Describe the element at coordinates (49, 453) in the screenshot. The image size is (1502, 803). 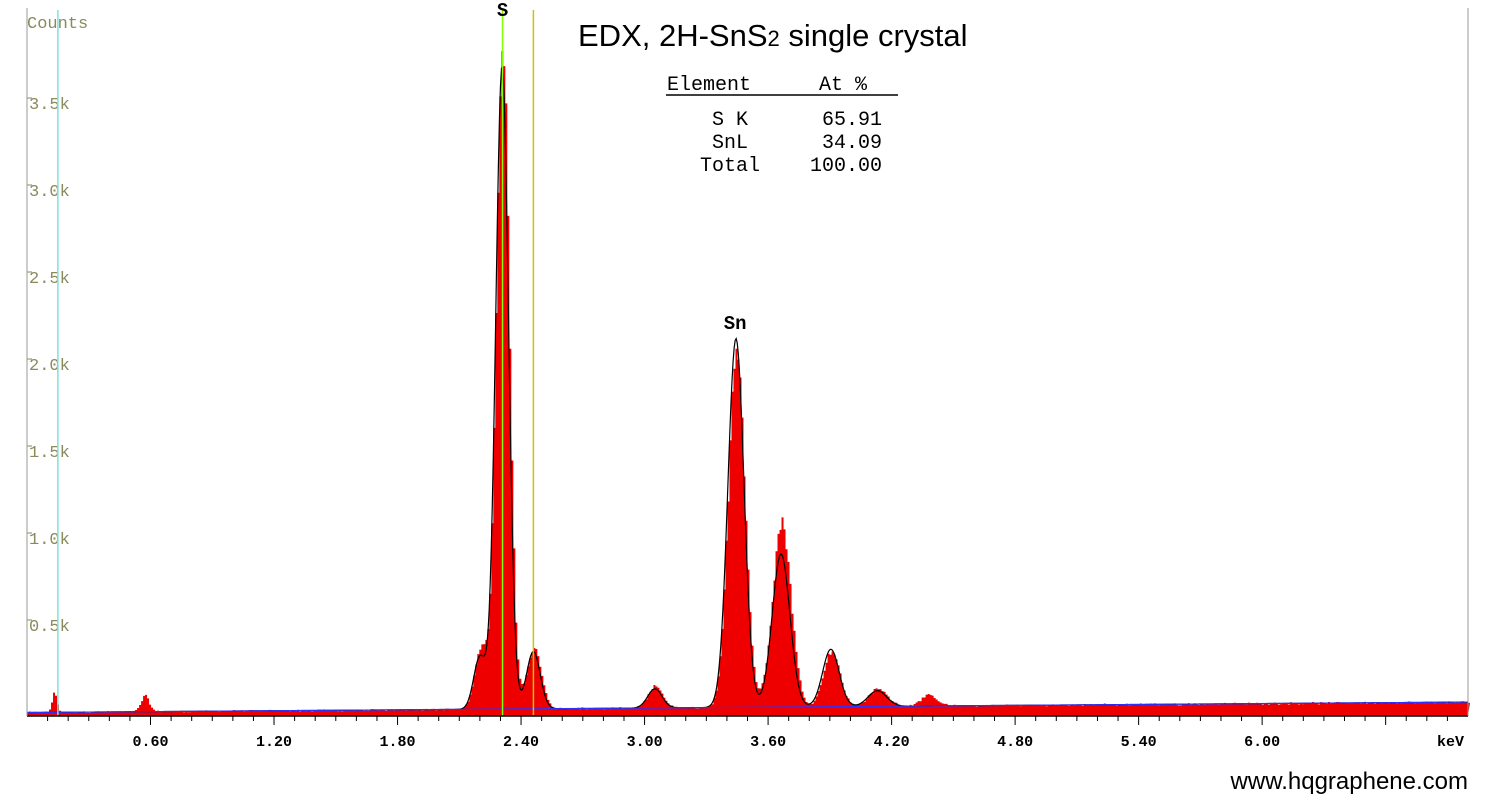
I see `y-tick-label: 1.5k` at that location.